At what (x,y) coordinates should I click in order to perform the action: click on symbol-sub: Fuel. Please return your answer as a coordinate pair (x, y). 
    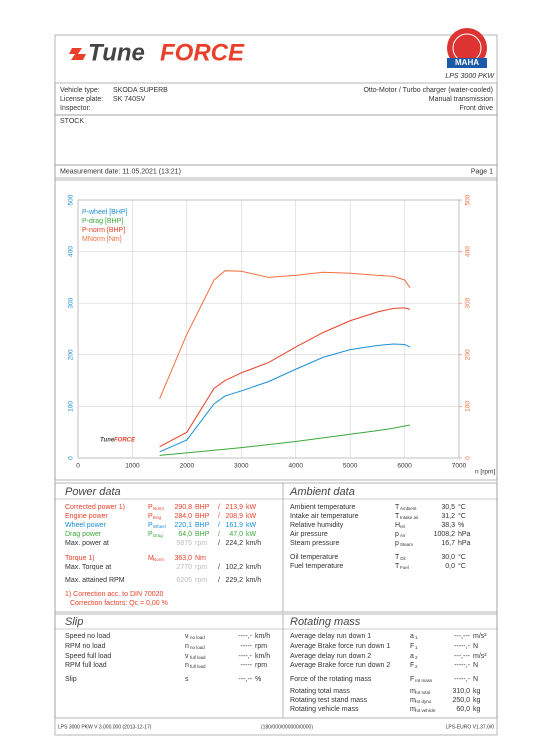
    Looking at the image, I should click on (404, 567).